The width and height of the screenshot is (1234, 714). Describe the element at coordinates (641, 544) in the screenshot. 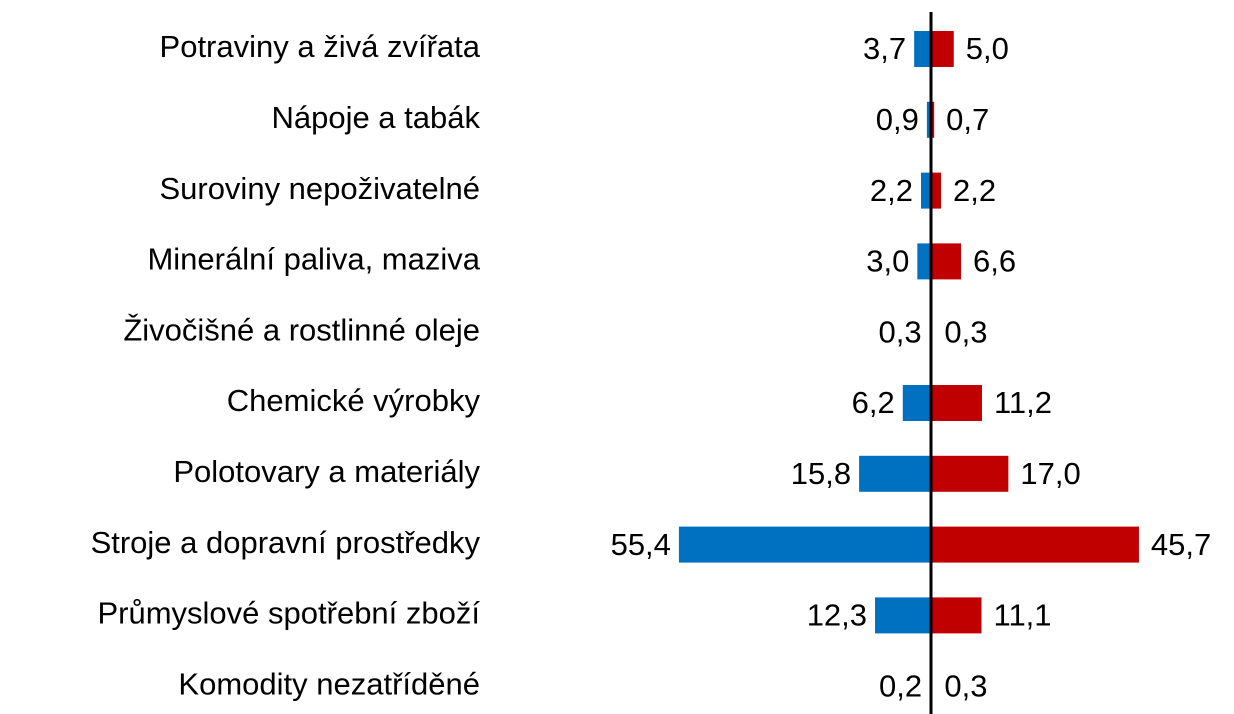

I see `value-label: 55,4` at that location.